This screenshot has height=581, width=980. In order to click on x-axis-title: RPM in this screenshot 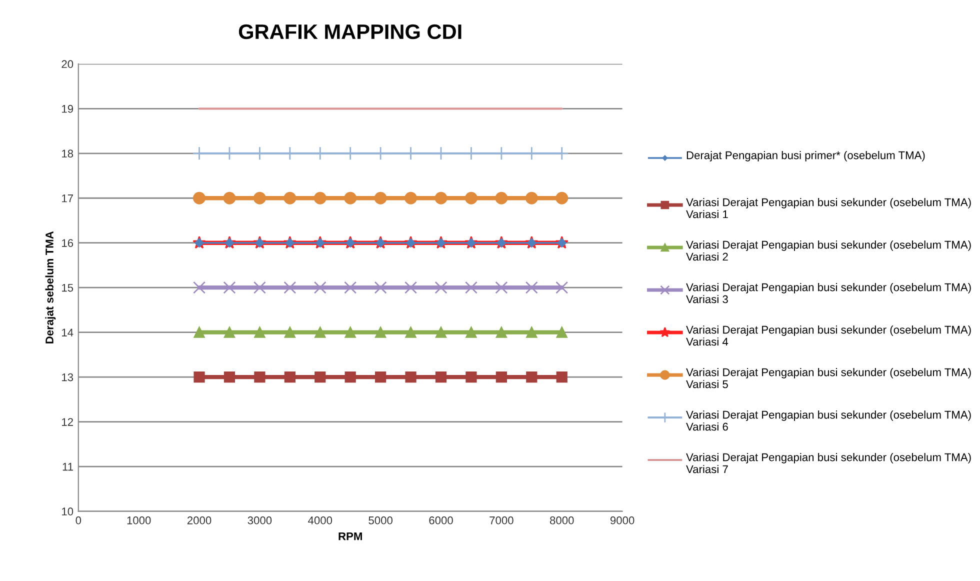, I will do `click(350, 536)`.